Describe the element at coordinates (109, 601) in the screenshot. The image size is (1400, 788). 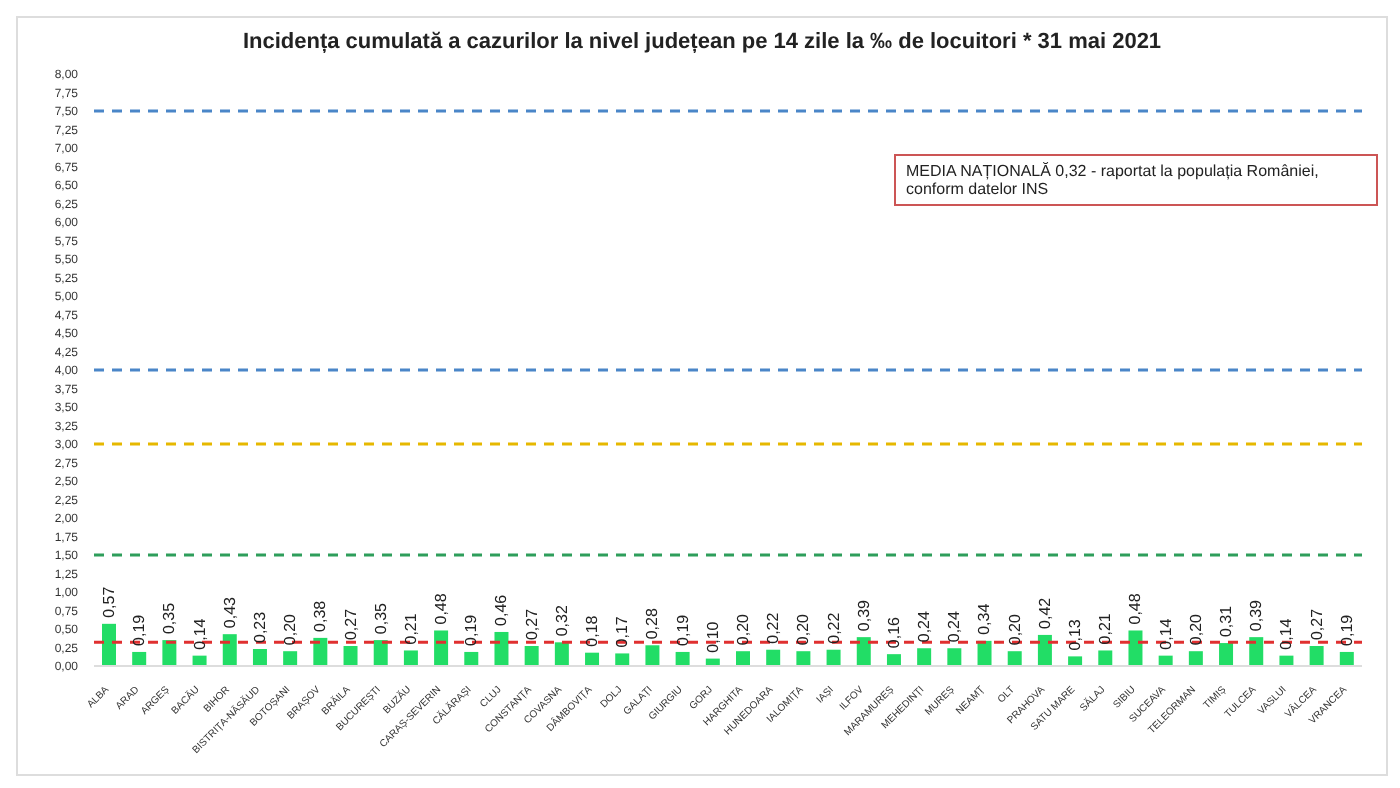
I see `data-label: 0,57` at that location.